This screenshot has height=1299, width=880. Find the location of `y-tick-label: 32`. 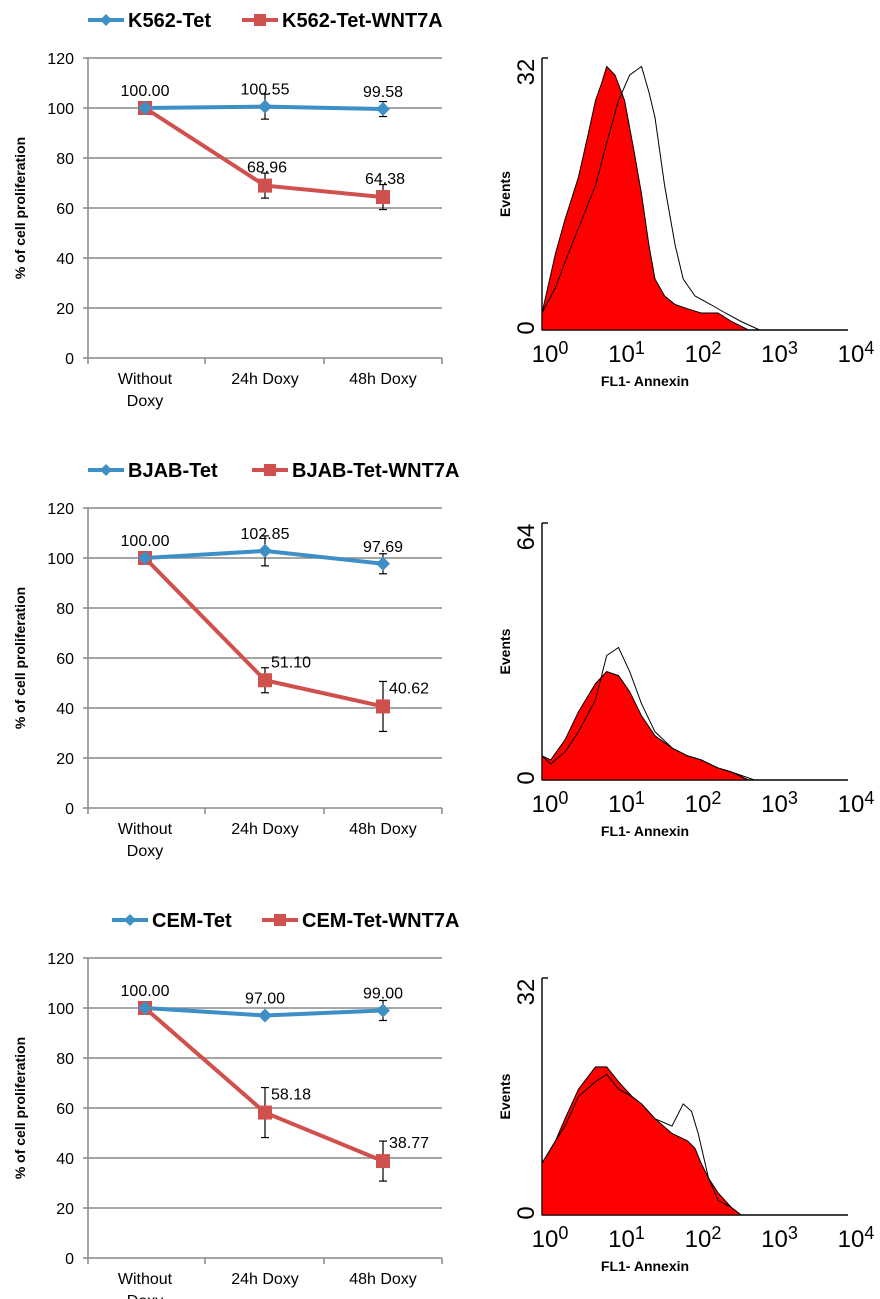

y-tick-label: 32 is located at coordinates (526, 72).